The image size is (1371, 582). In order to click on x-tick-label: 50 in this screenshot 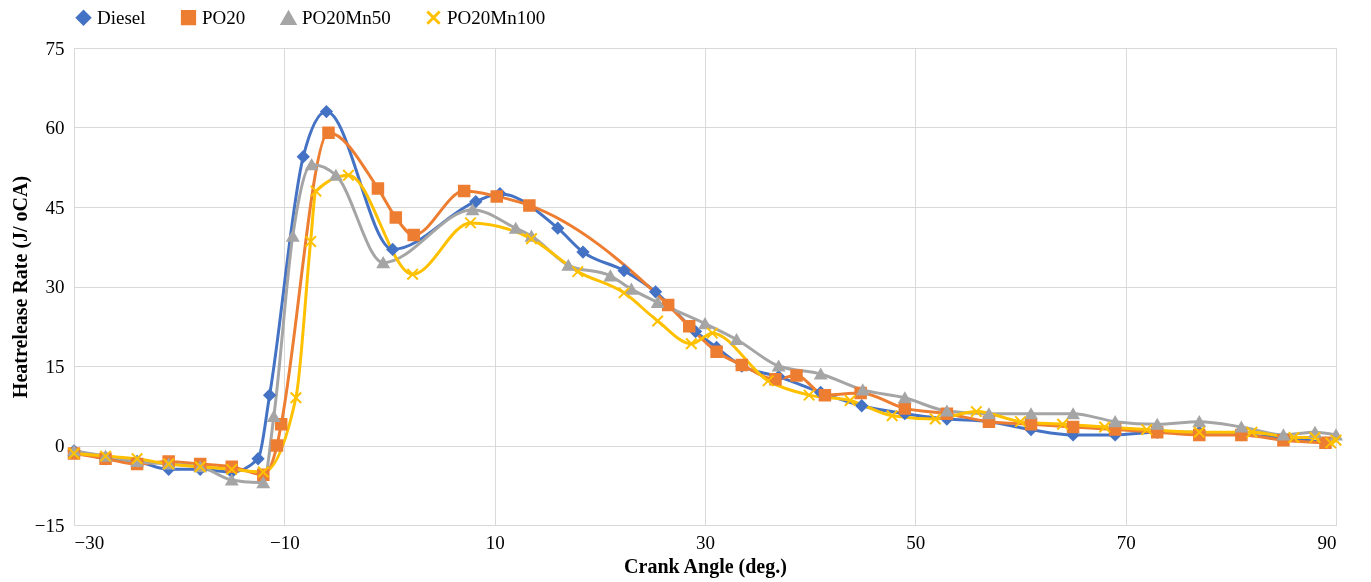, I will do `click(916, 542)`.